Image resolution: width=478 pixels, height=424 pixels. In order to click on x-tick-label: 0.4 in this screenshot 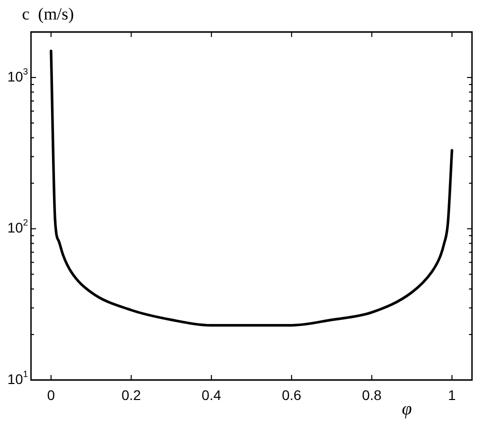, I will do `click(212, 394)`.